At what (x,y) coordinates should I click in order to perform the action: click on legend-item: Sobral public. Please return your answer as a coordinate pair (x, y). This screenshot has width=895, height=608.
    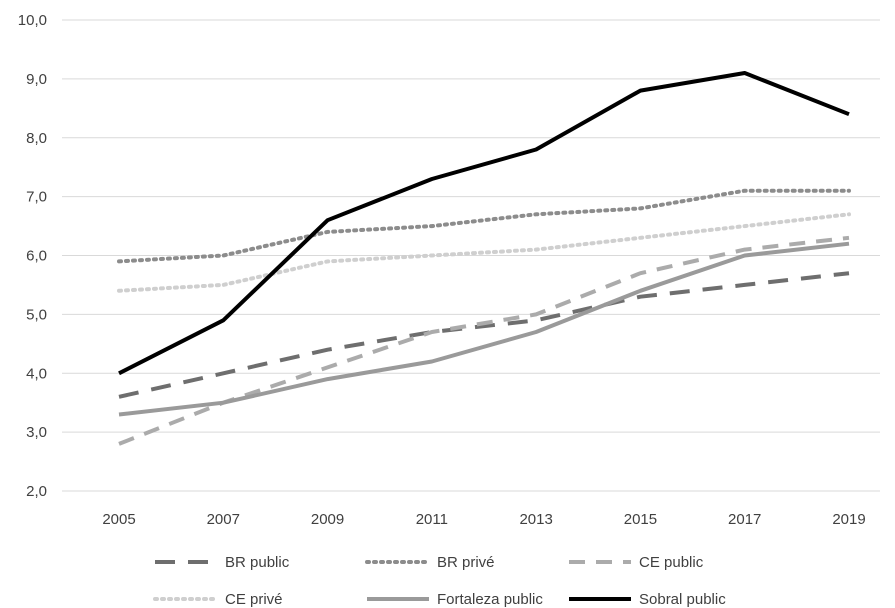
    Looking at the image, I should click on (647, 599).